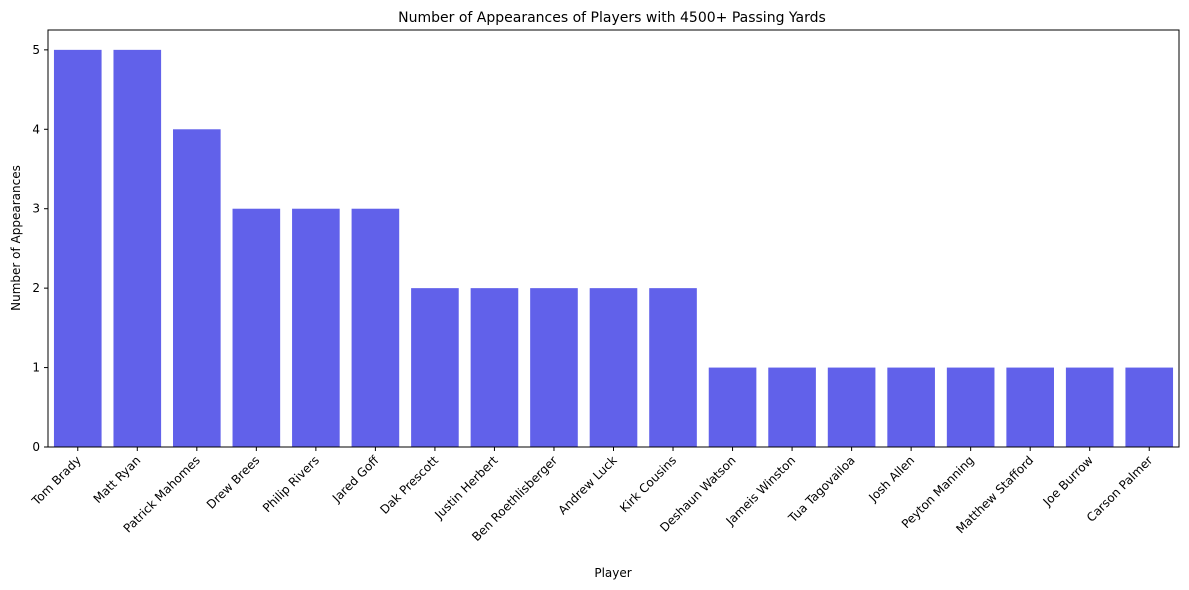 Image resolution: width=1189 pixels, height=590 pixels. I want to click on x-tick-label: Dak Prescott, so click(409, 485).